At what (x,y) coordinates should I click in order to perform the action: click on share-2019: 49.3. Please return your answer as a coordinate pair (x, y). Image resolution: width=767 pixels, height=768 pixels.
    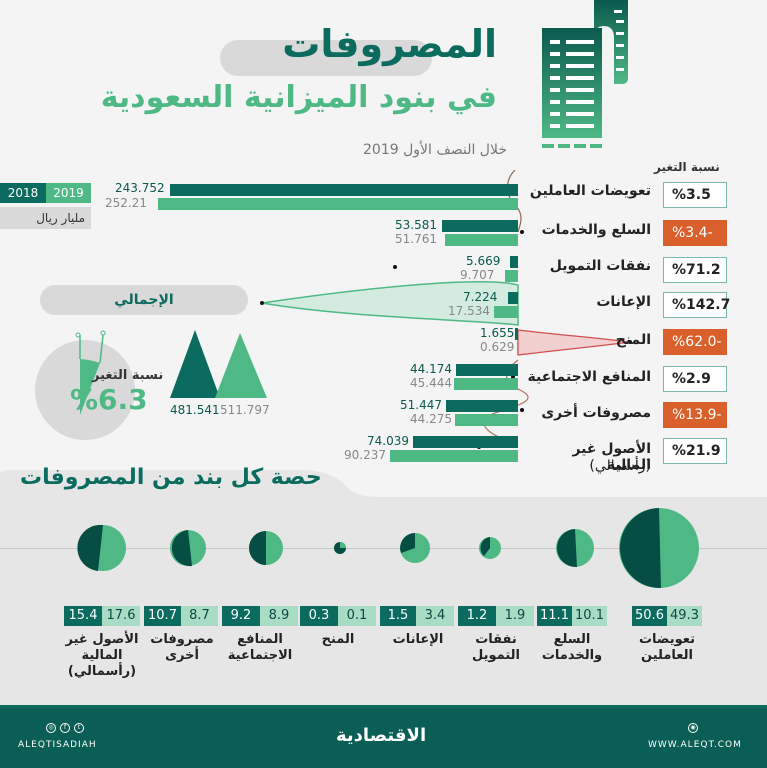
    Looking at the image, I should click on (684, 616).